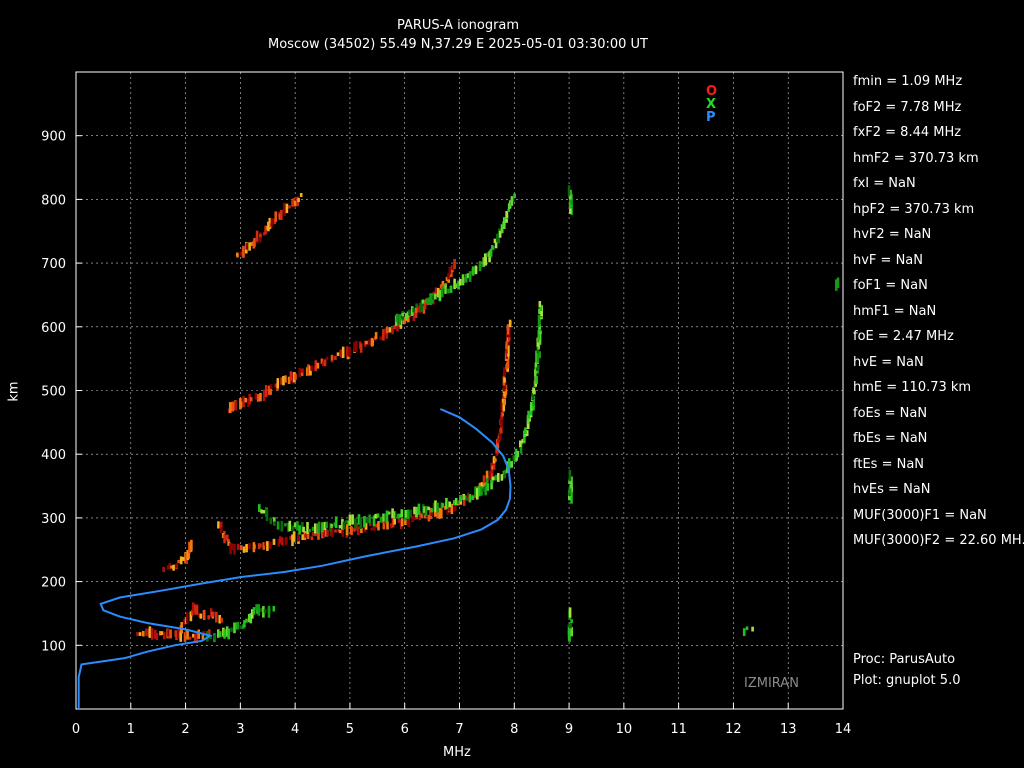 The height and width of the screenshot is (768, 1024). I want to click on y-tick-label: 900, so click(53, 137).